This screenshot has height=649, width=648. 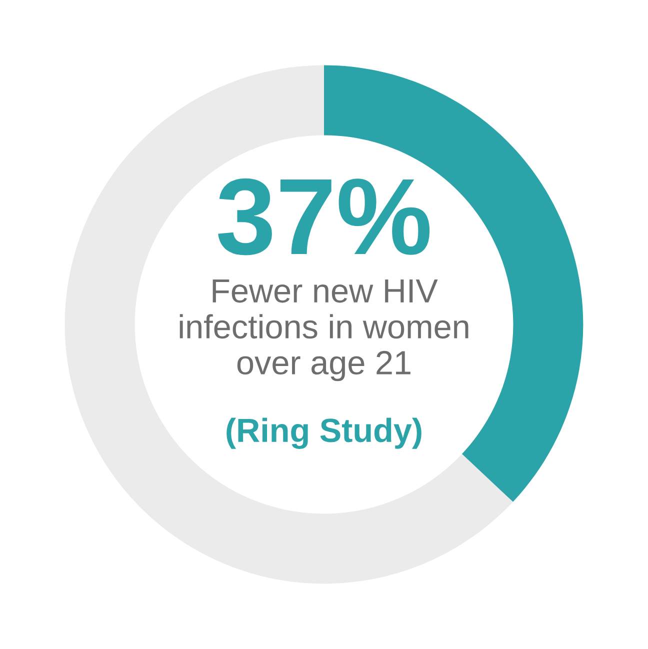 I want to click on text: Fewer new HIV infections in women over age 21, so click(x=324, y=330).